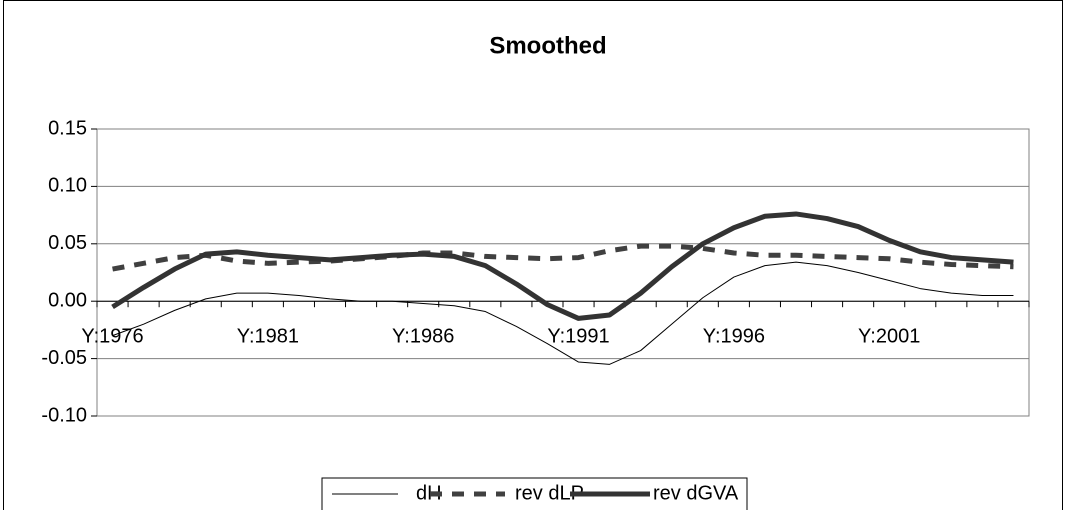  What do you see at coordinates (67, 243) in the screenshot?
I see `y-tick-label: 0.05` at bounding box center [67, 243].